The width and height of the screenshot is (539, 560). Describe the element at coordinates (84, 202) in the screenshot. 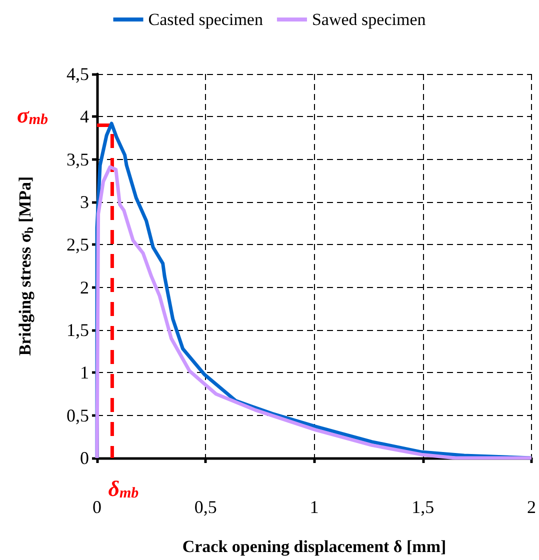

I see `y-tick-label: 3` at that location.